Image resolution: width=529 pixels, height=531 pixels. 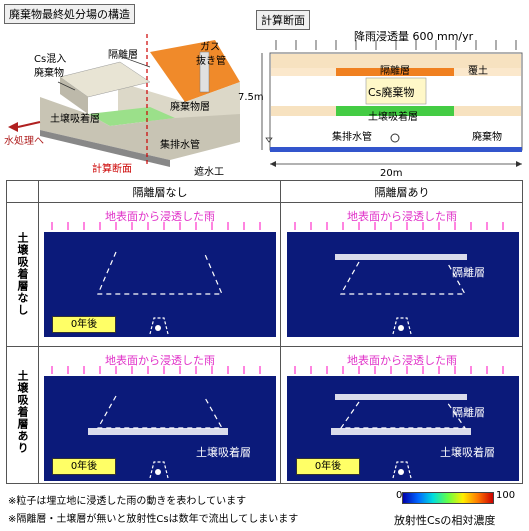 What do you see at coordinates (84, 324) in the screenshot?
I see `year-box-p1: 0年後` at bounding box center [84, 324].